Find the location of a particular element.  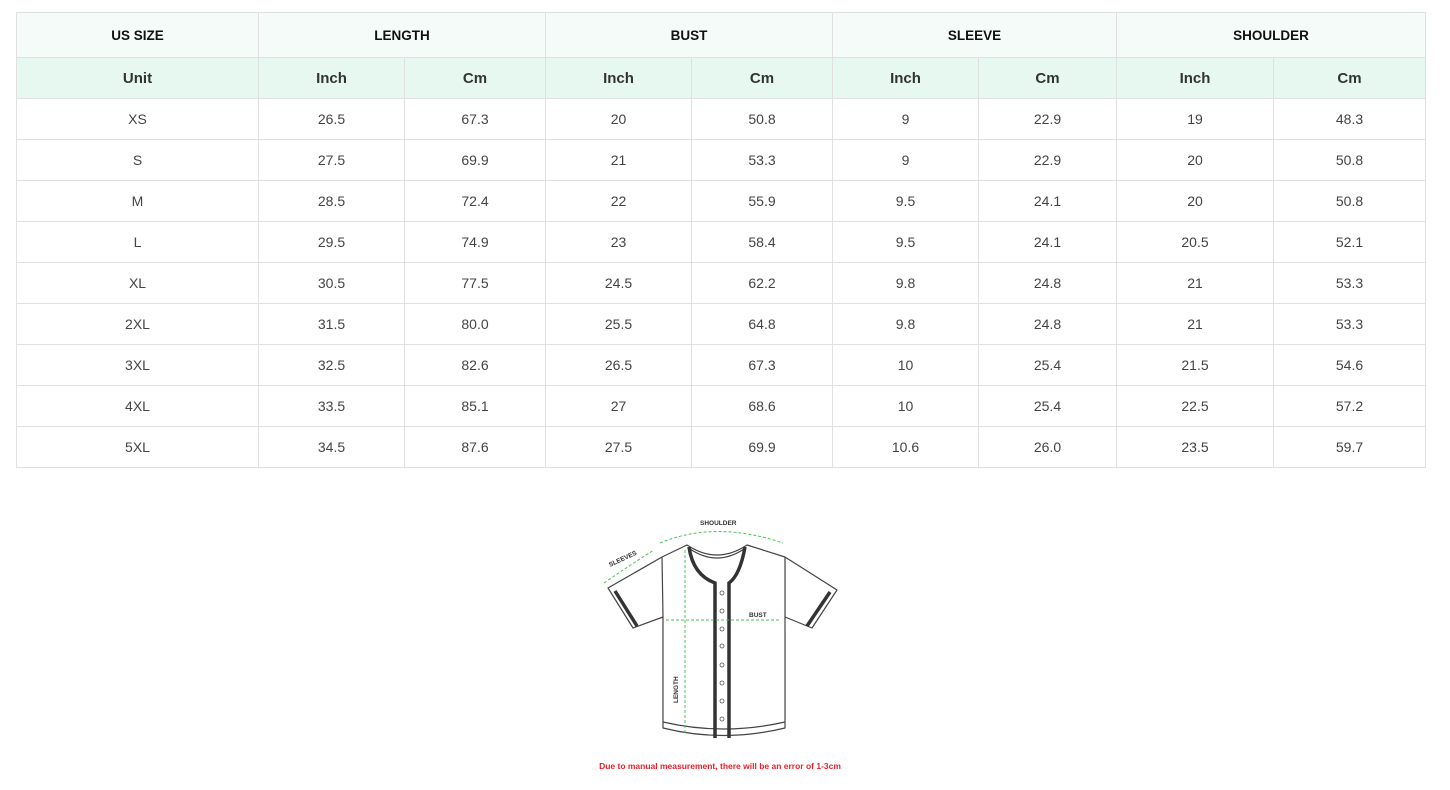

size-cell: XL is located at coordinates (137, 283).